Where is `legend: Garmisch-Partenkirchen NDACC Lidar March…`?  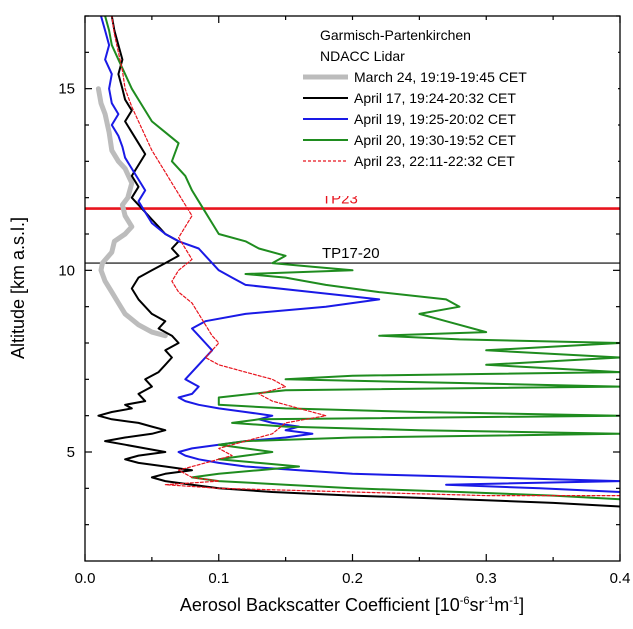 legend: Garmisch-Partenkirchen NDACC Lidar March… is located at coordinates (459, 108).